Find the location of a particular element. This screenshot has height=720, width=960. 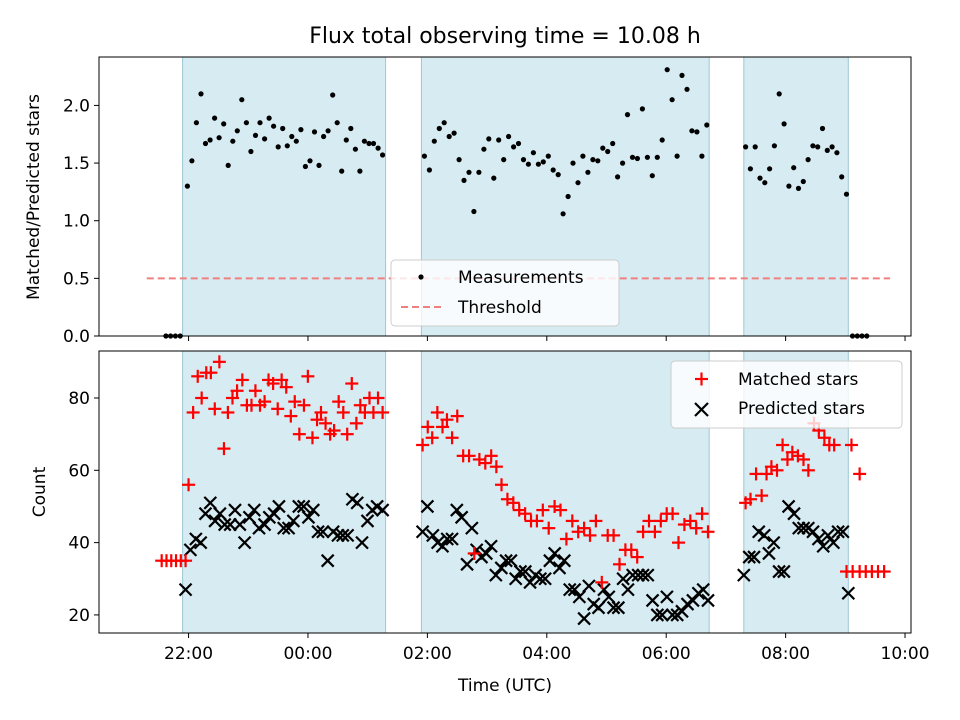

bottom-legend-box is located at coordinates (786, 394).